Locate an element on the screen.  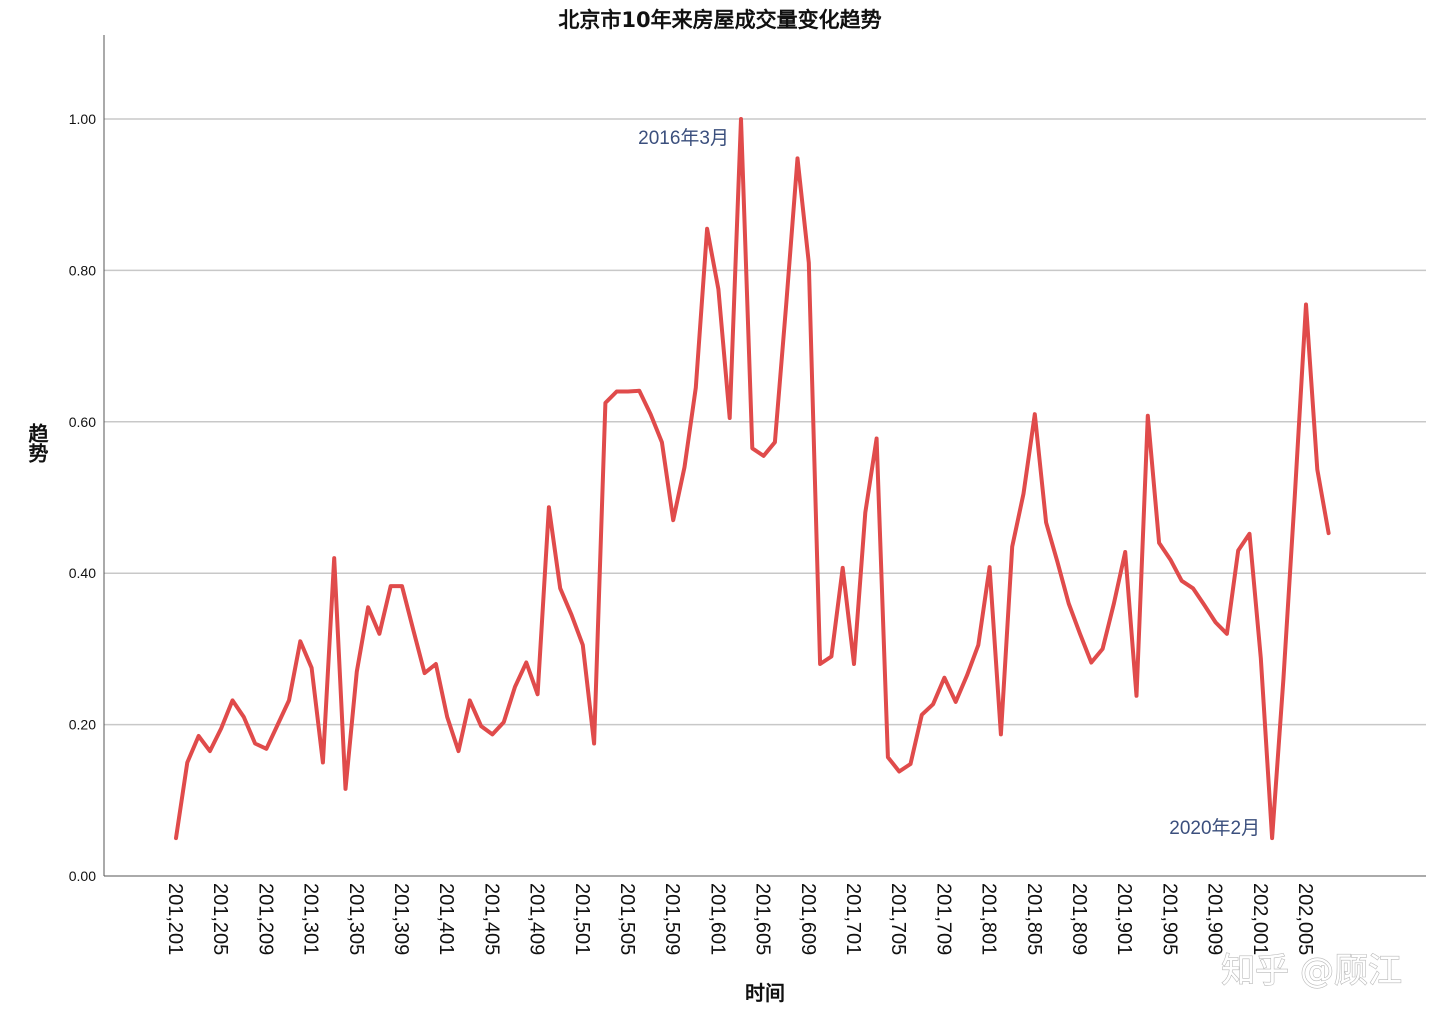
x-tick-label: 201,205 is located at coordinates (220, 919).